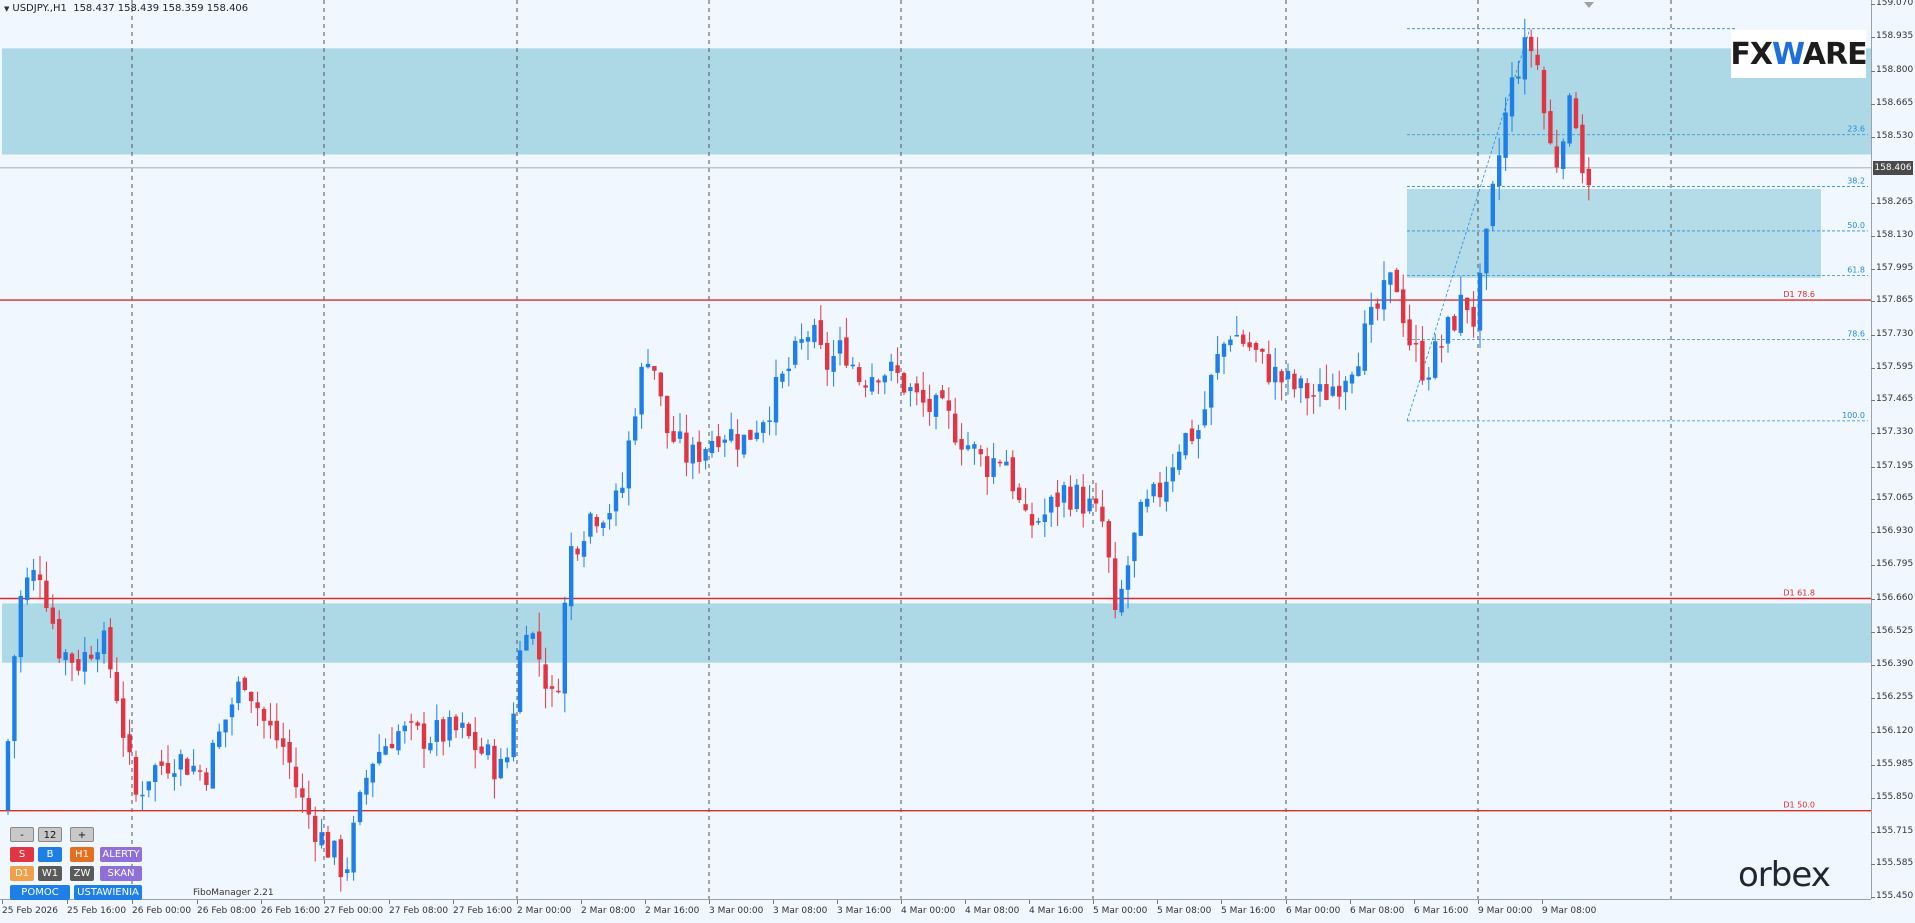  What do you see at coordinates (1799, 805) in the screenshot?
I see `key-level-label: D1 50.0` at bounding box center [1799, 805].